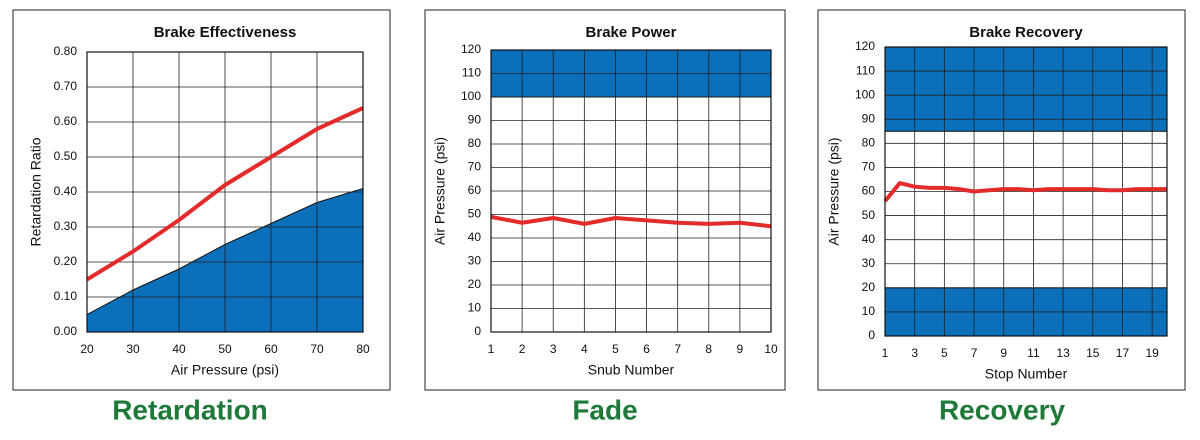 This screenshot has width=1200, height=440. What do you see at coordinates (1026, 374) in the screenshot?
I see `x-axis-label: Stop Number` at bounding box center [1026, 374].